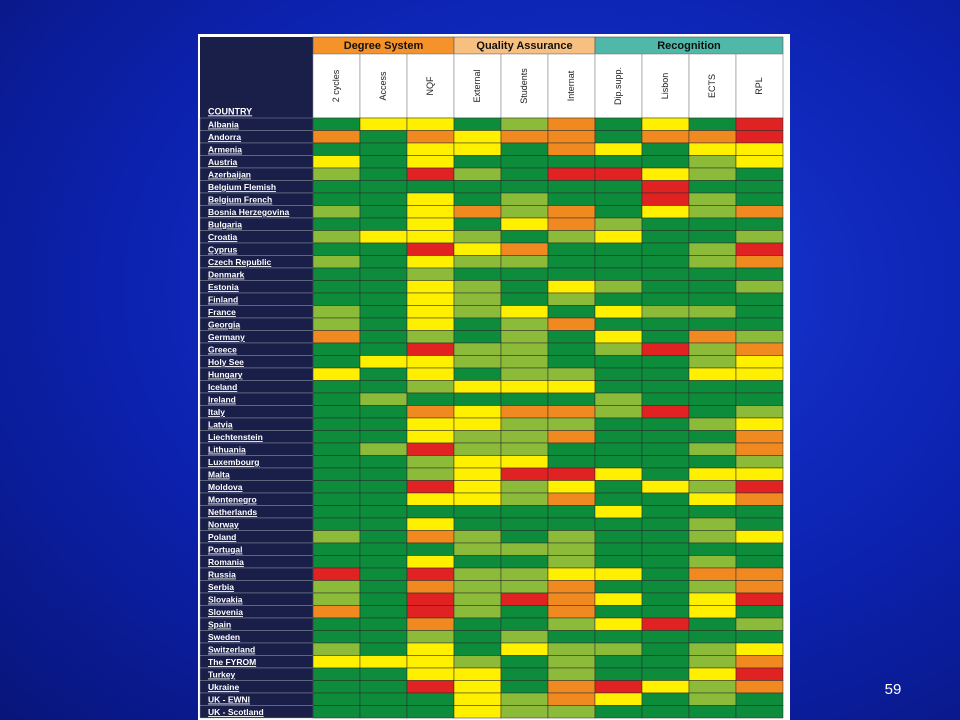 This screenshot has width=960, height=720. What do you see at coordinates (383, 86) in the screenshot?
I see `column-header: Access` at bounding box center [383, 86].